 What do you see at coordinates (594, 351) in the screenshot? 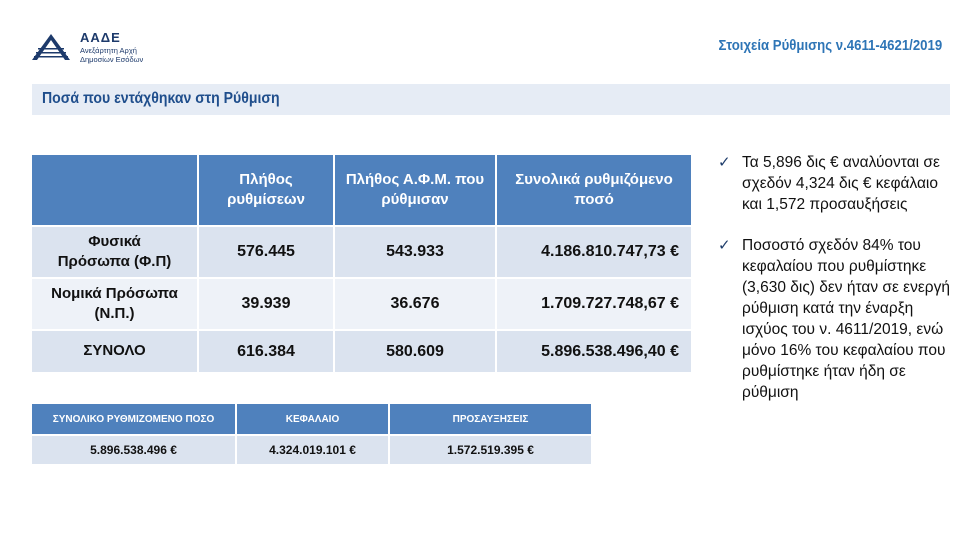
I see `table-cell-amount: 5.896.538.496,40 €` at bounding box center [594, 351].